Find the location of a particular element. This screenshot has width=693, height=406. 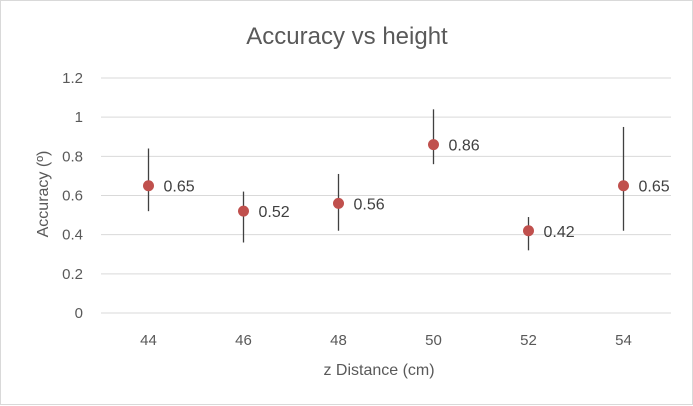

x-tick-label: 50 is located at coordinates (433, 340).